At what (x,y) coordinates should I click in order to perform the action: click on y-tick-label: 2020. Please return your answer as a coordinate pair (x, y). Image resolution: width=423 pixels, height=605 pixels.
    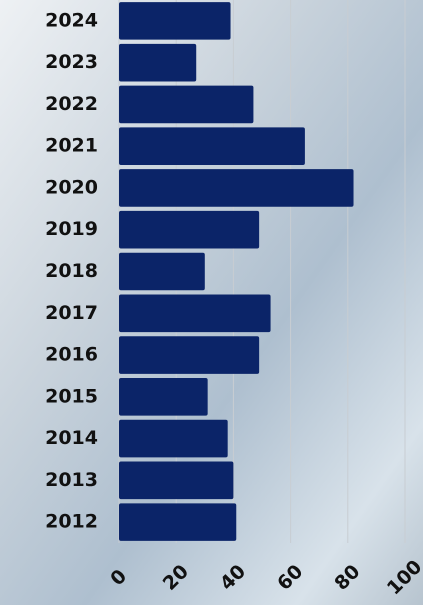
    Looking at the image, I should click on (71, 187).